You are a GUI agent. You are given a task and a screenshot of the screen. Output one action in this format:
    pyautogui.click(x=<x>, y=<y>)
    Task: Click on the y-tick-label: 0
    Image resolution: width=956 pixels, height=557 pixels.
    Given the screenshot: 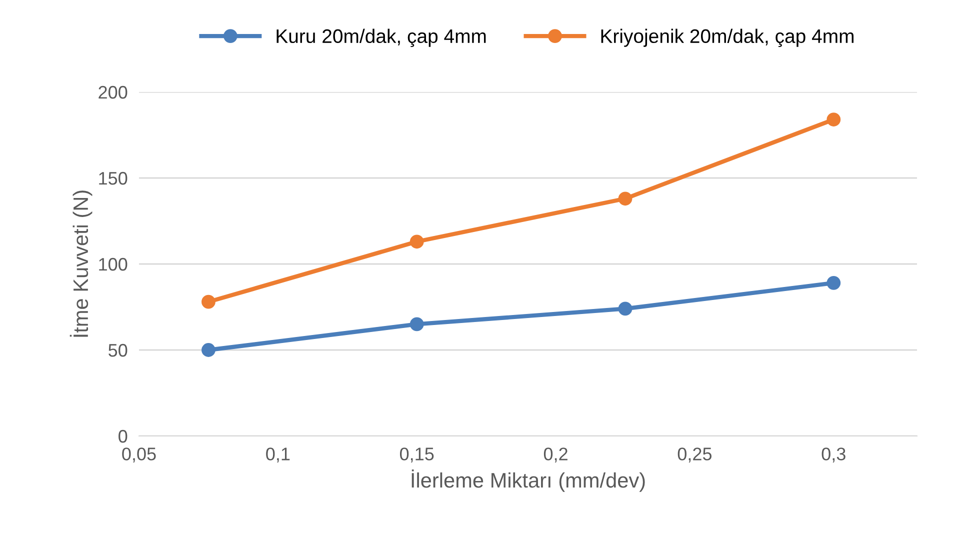 What is the action you would take?
    pyautogui.click(x=123, y=436)
    